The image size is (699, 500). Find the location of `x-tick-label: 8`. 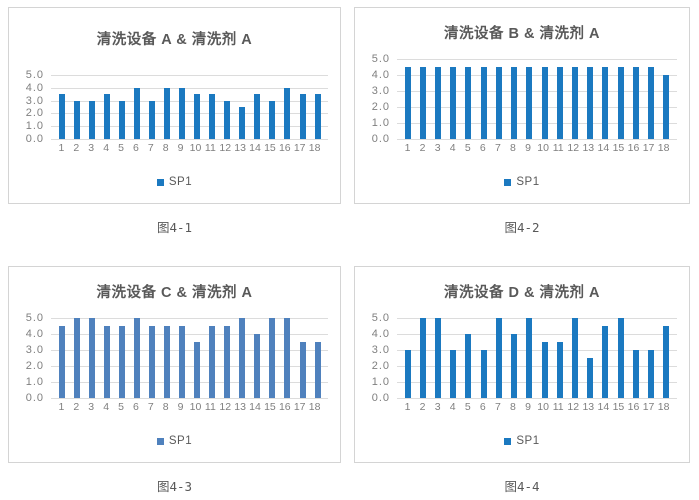

x-tick-label: 8 is located at coordinates (513, 407).